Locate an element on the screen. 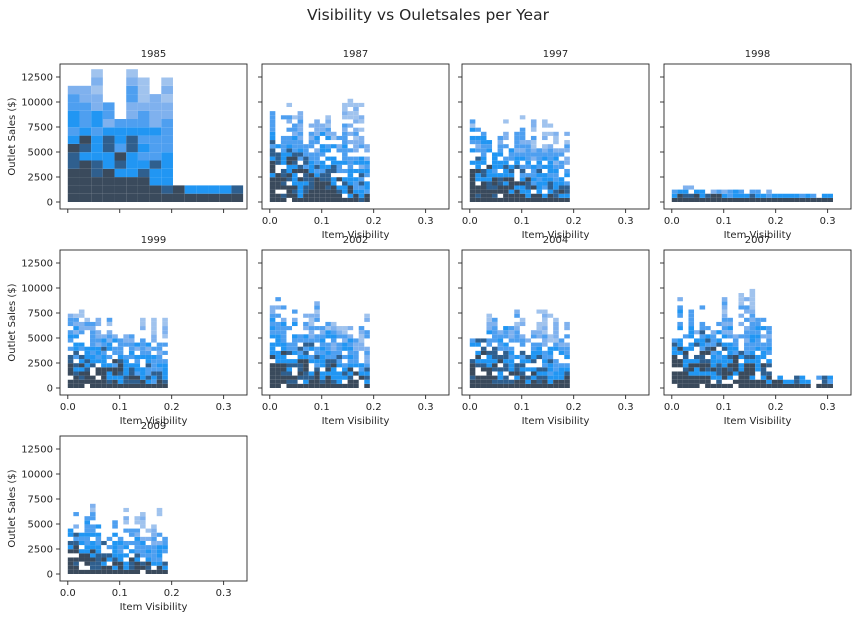  x-tick-label: 0.0 is located at coordinates (270, 221).